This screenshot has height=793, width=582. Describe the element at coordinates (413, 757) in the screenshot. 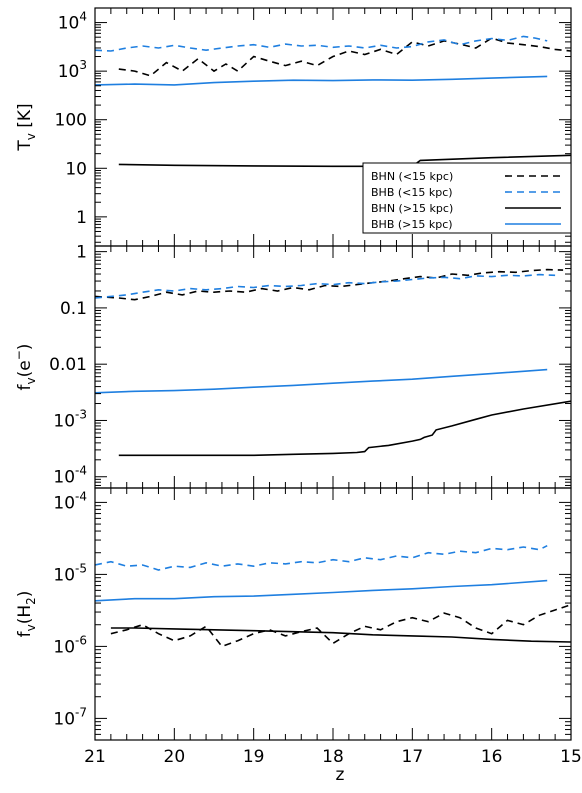

I see `x-tick-label: 17` at that location.